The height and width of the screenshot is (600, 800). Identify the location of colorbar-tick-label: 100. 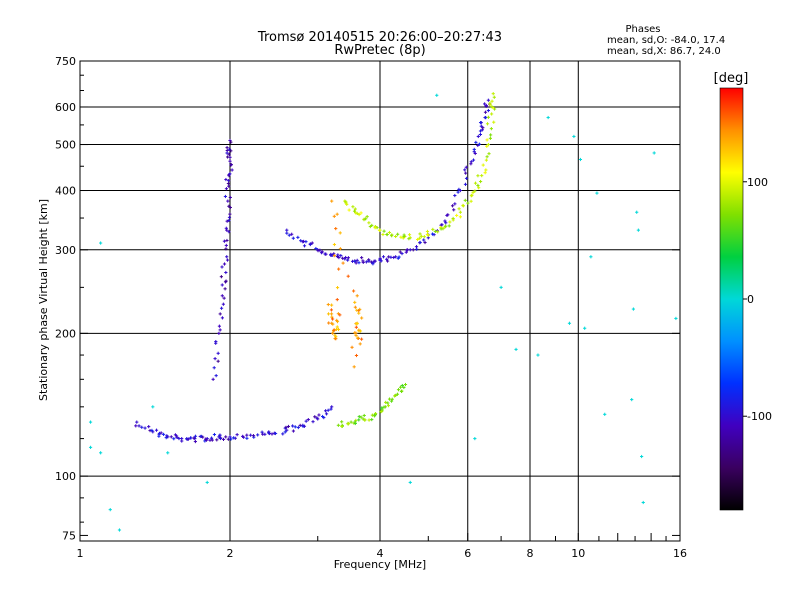
(757, 182).